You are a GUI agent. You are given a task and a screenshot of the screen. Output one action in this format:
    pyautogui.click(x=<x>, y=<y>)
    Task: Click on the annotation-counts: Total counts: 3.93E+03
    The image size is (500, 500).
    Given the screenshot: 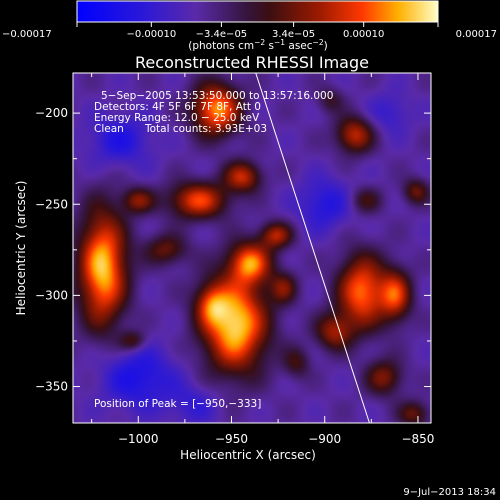 What is the action you would take?
    pyautogui.click(x=205, y=129)
    